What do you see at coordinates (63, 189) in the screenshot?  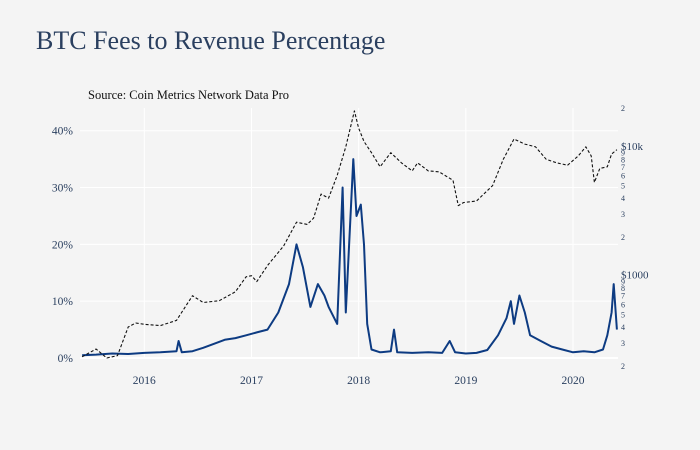 I see `y-left-tick-label: 30%` at bounding box center [63, 189].